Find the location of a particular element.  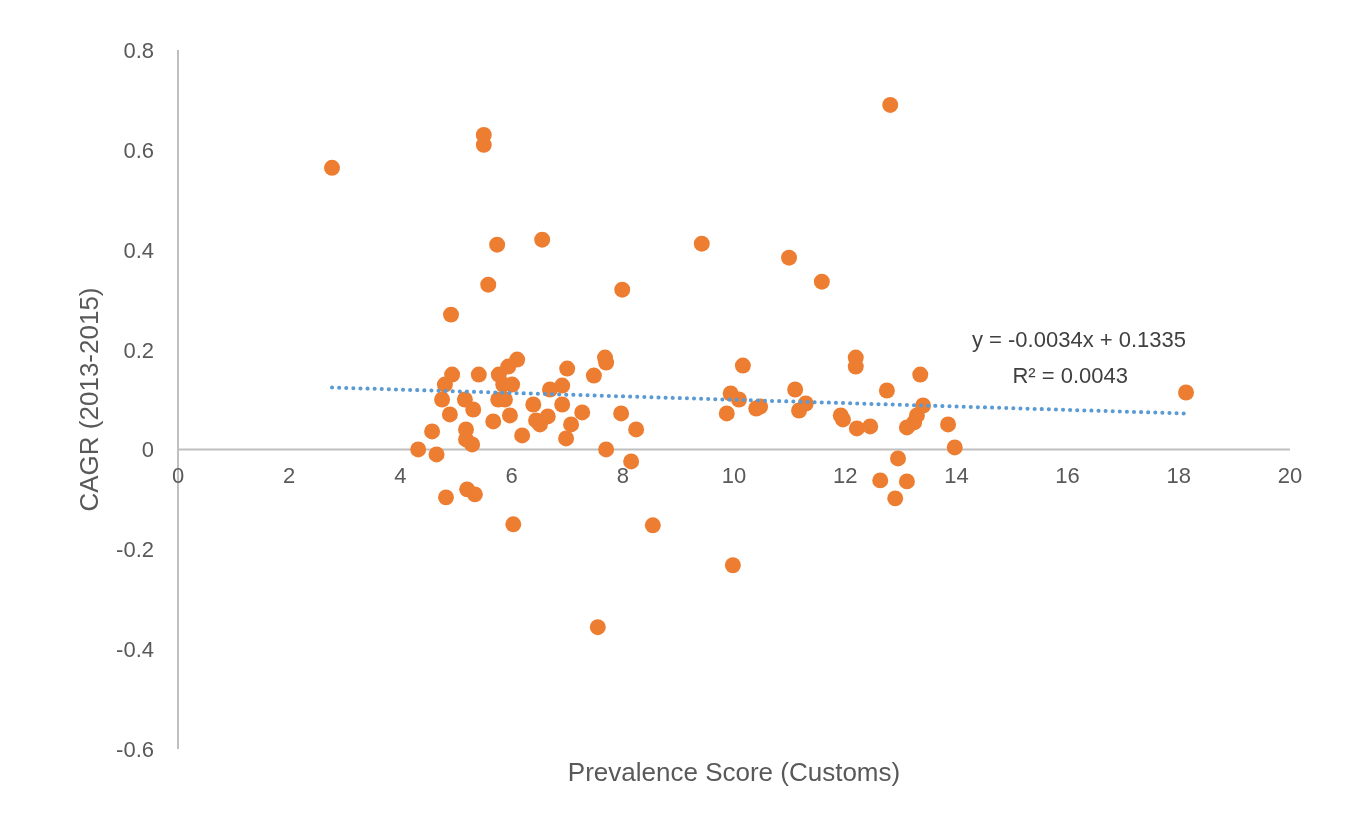

y-tick-label: -0.2 is located at coordinates (135, 550).